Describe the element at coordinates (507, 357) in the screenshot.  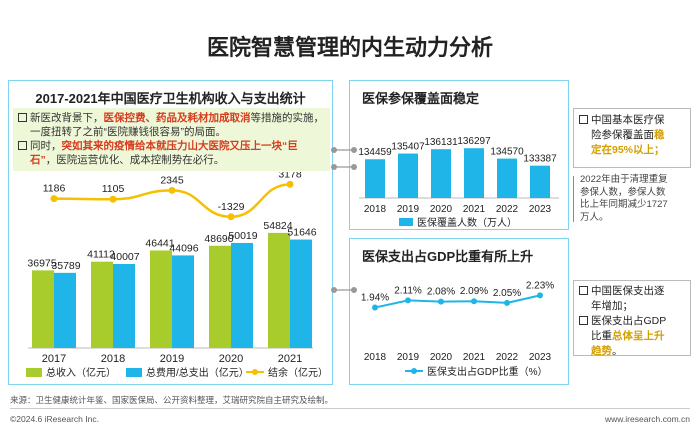
I see `x-tick-label: 2022` at that location.